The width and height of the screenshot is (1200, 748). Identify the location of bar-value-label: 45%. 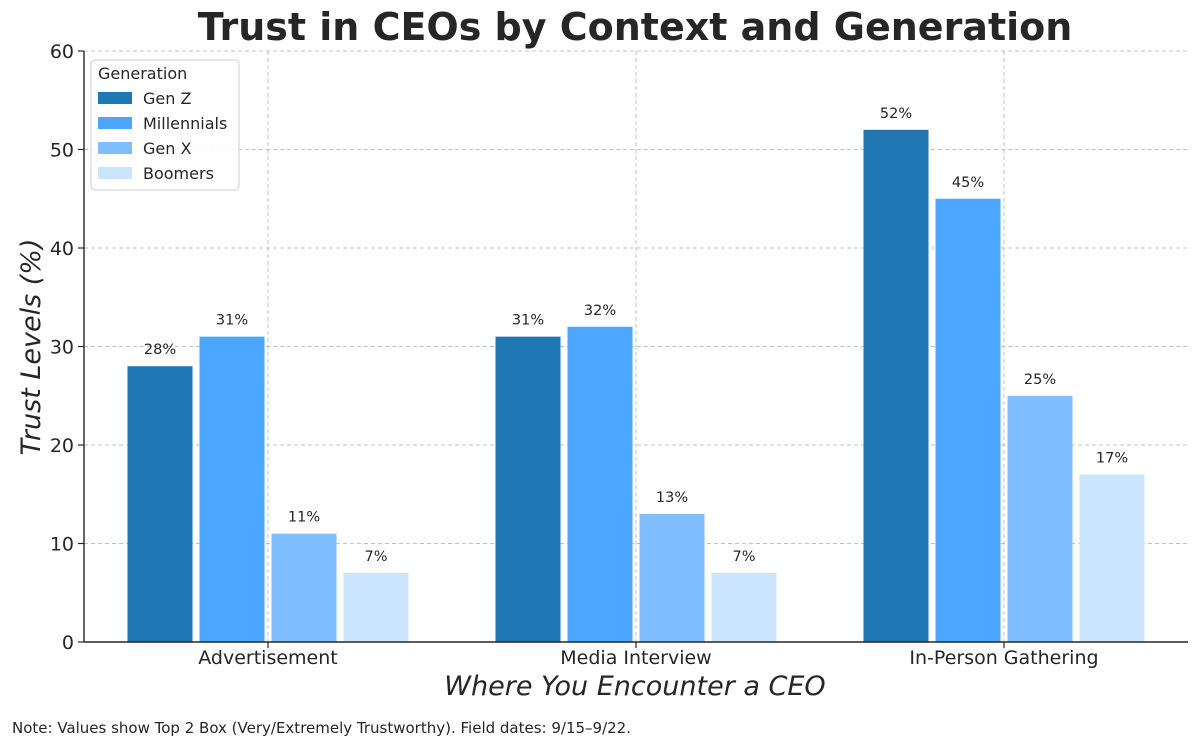
(968, 183).